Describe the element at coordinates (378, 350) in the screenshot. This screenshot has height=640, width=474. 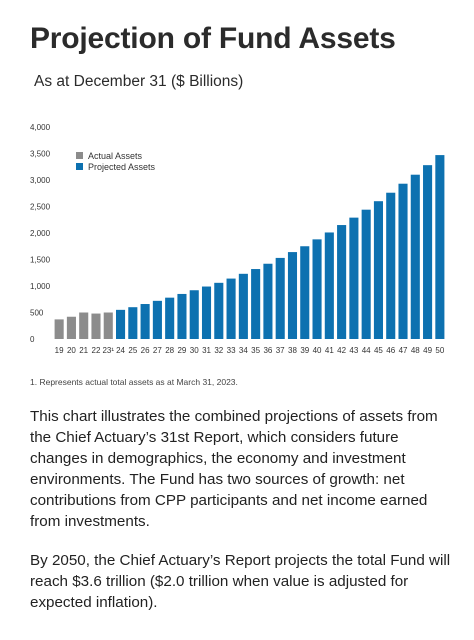
I see `x-tick-label: 45` at that location.